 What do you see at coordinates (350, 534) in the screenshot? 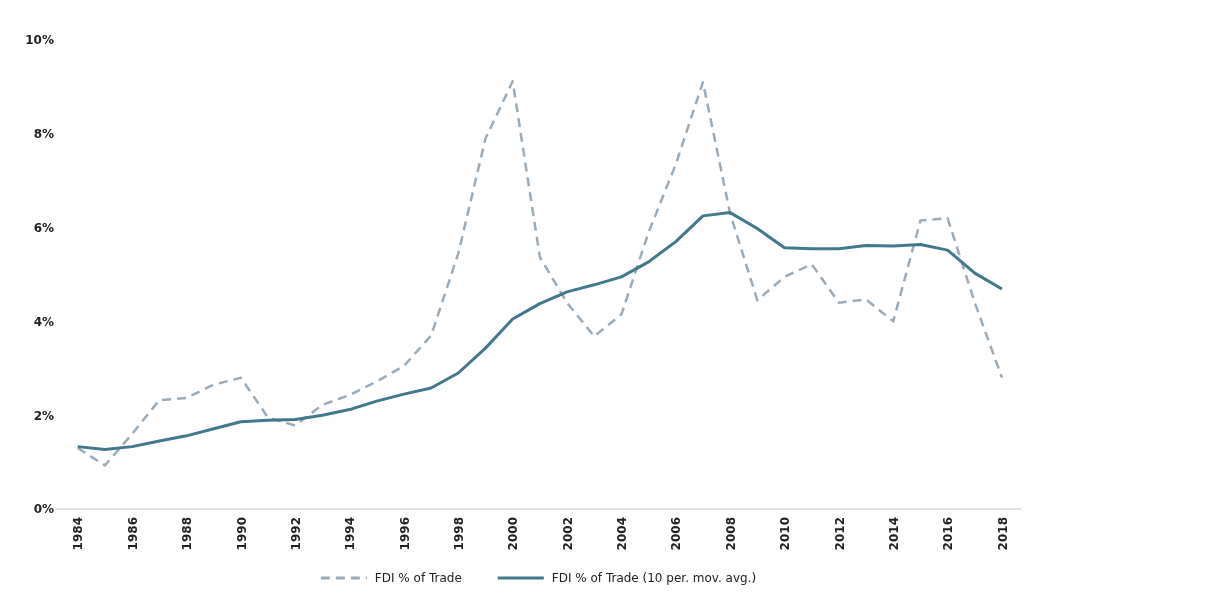
I see `x-tick-label: 1994` at bounding box center [350, 534].